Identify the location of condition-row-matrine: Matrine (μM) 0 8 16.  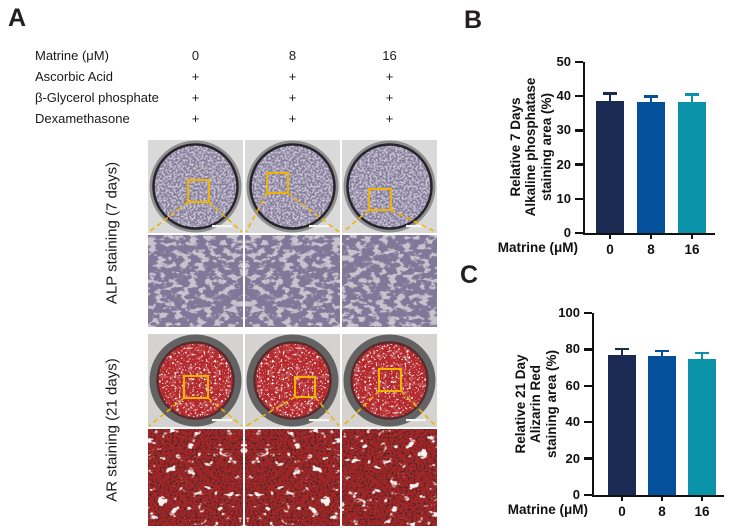
(230, 58).